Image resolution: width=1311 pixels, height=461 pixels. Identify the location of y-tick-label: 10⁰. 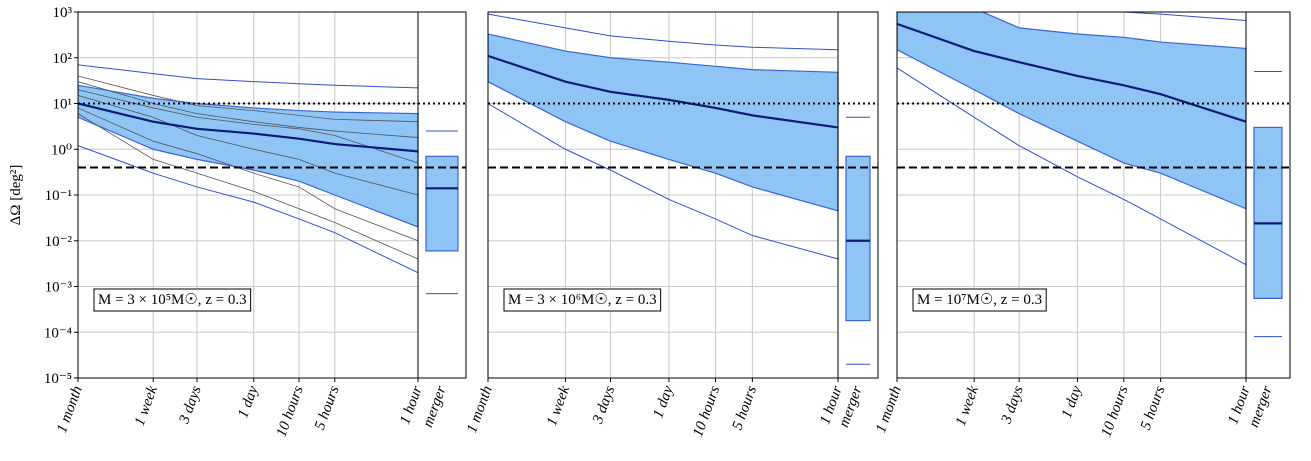
(61, 150).